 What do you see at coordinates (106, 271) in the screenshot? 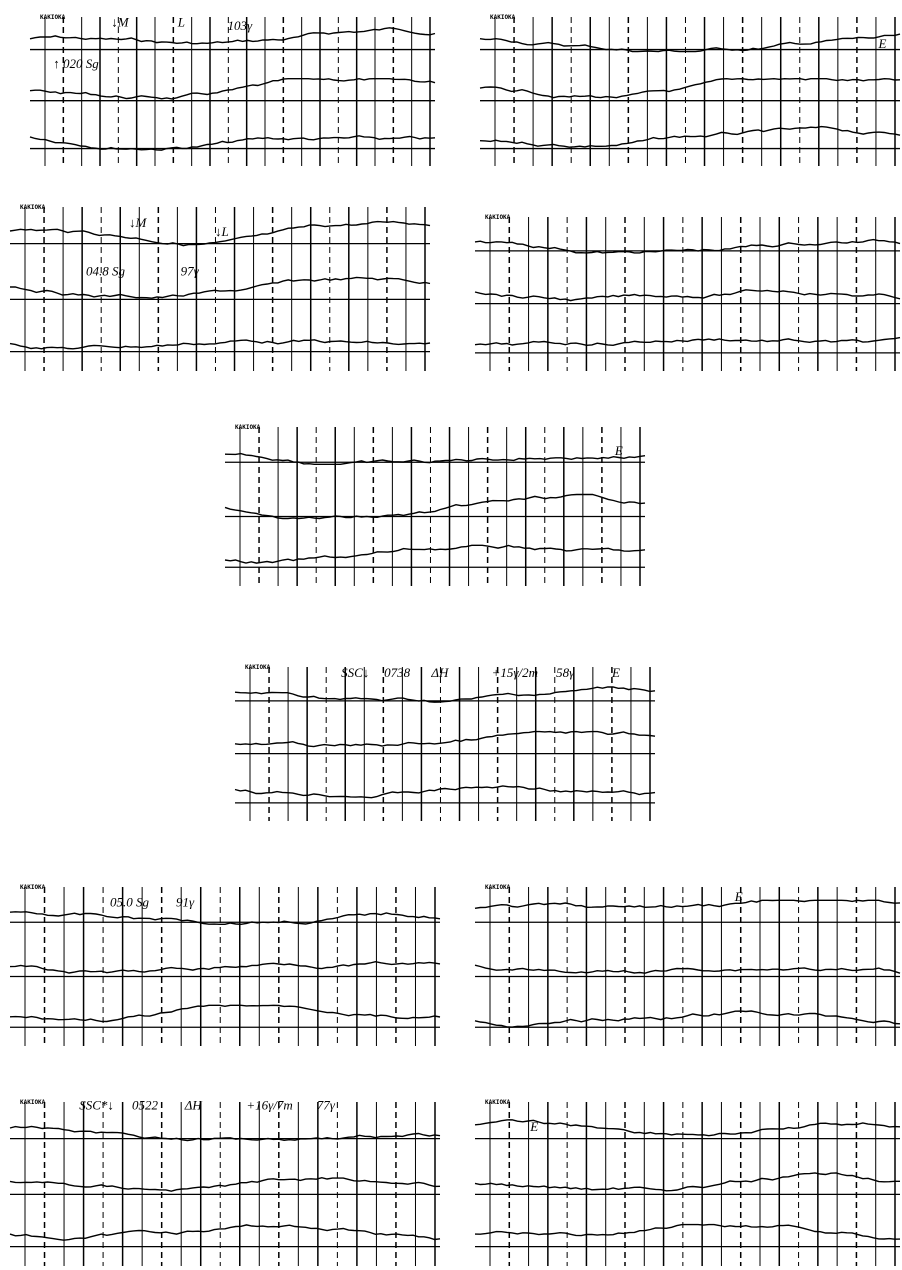
I see `annotation: 04.8 Sg` at bounding box center [106, 271].